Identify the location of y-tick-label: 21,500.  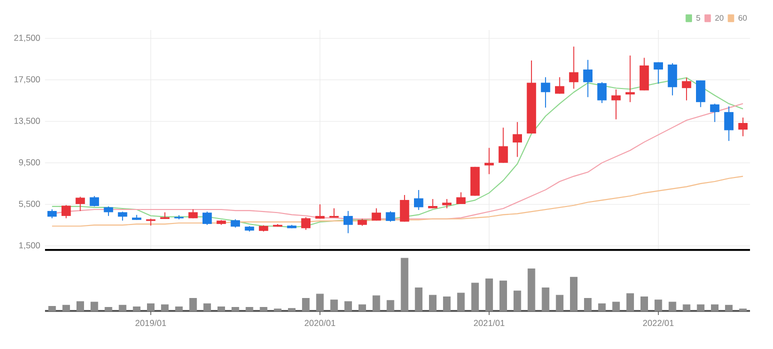
(27, 38).